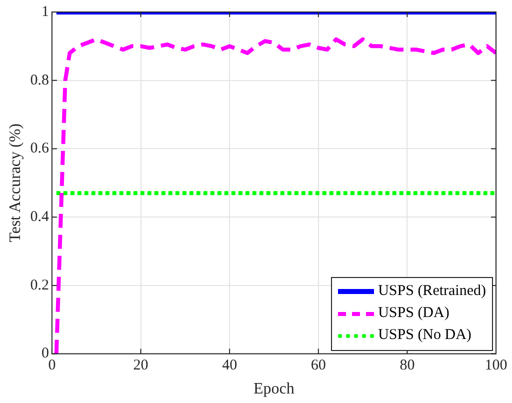  What do you see at coordinates (45, 12) in the screenshot?
I see `y-tick-label: 1` at bounding box center [45, 12].